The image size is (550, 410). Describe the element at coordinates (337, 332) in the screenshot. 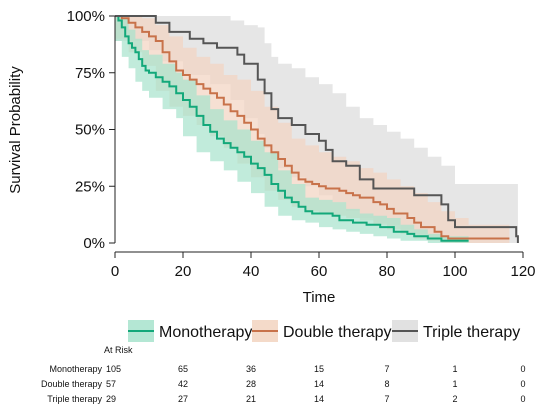

I see `legend-label: Double therapy` at that location.